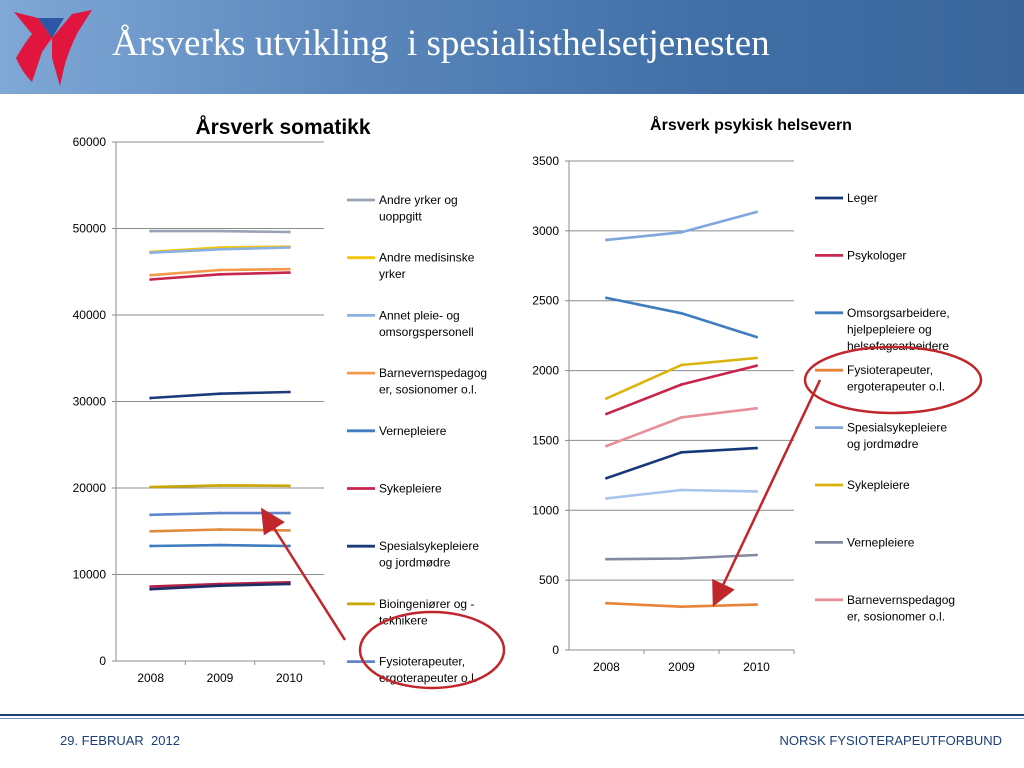  What do you see at coordinates (282, 127) in the screenshot?
I see `chart-title: Årsverk somatikk` at bounding box center [282, 127].